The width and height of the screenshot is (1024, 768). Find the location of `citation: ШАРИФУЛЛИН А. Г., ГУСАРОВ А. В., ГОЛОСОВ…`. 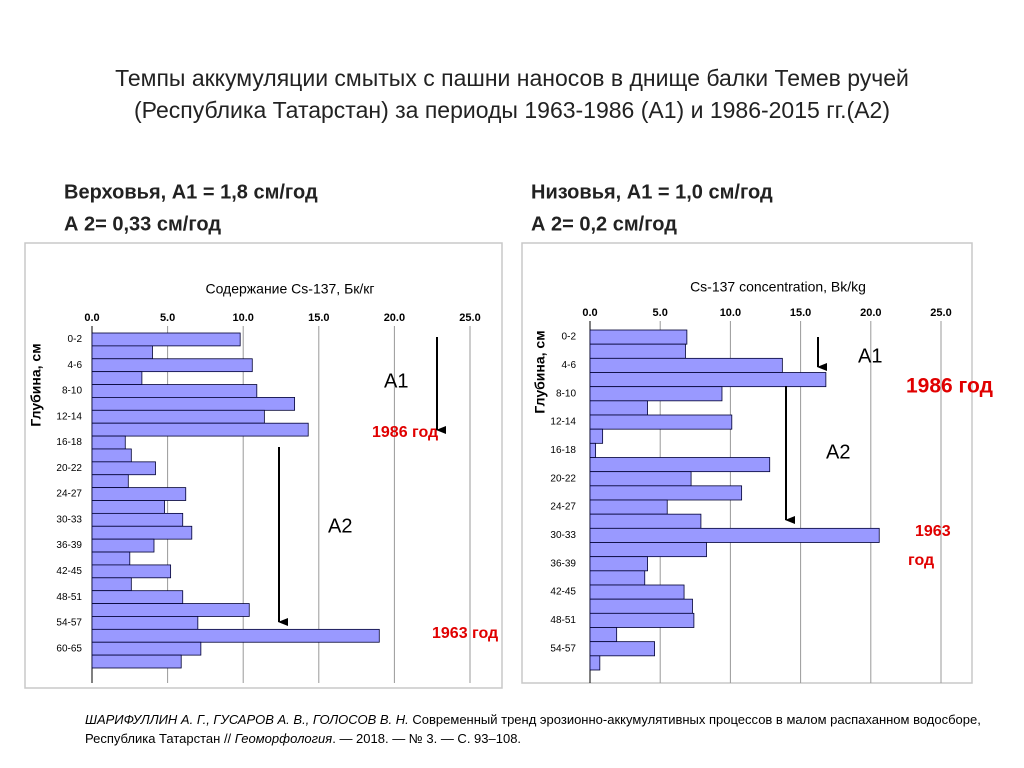

citation: ШАРИФУЛЛИН А. Г., ГУСАРОВ А. В., ГОЛОСОВ… is located at coordinates (540, 729).